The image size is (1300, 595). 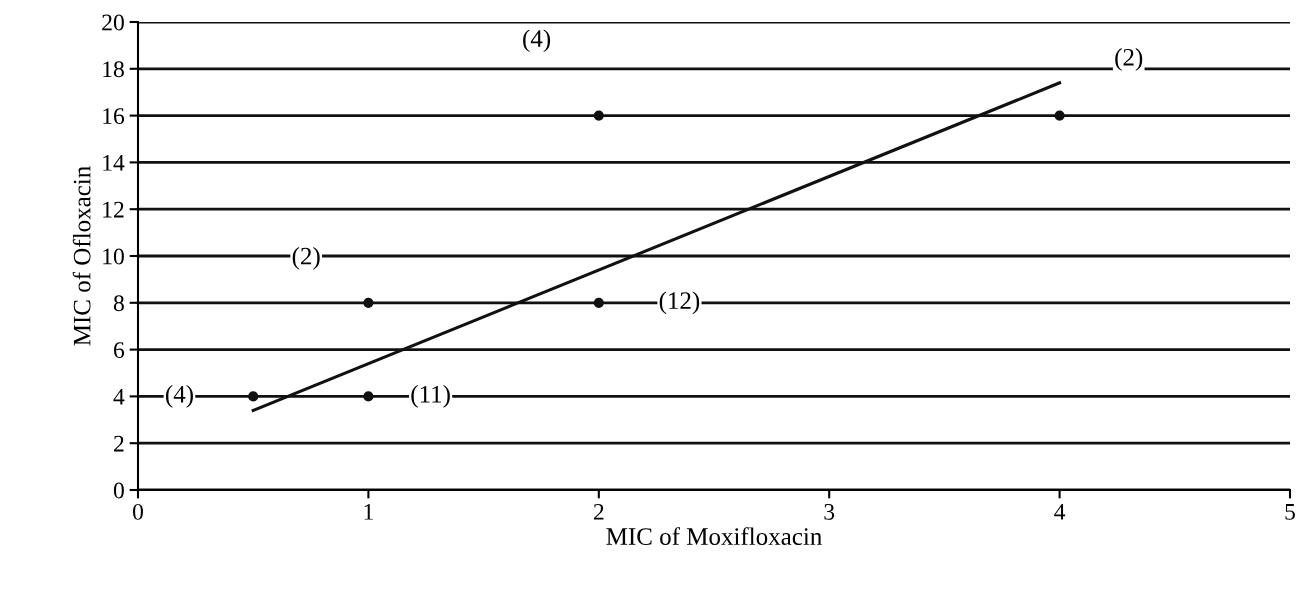 What do you see at coordinates (368, 511) in the screenshot?
I see `x-tick-label: 1` at bounding box center [368, 511].